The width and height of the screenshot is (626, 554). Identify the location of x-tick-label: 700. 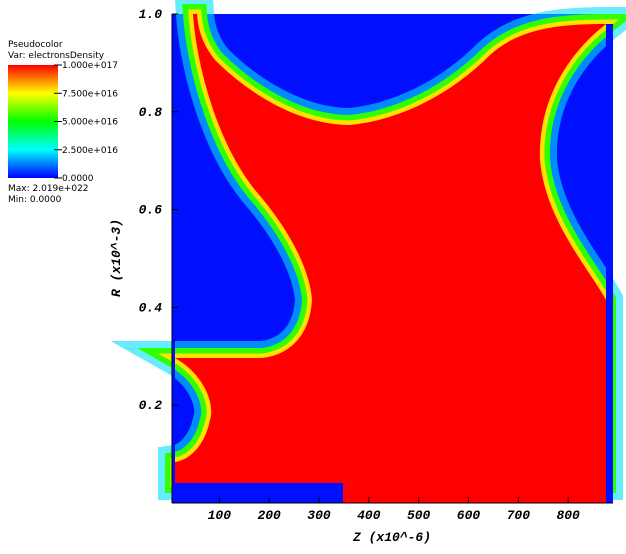
(519, 515).